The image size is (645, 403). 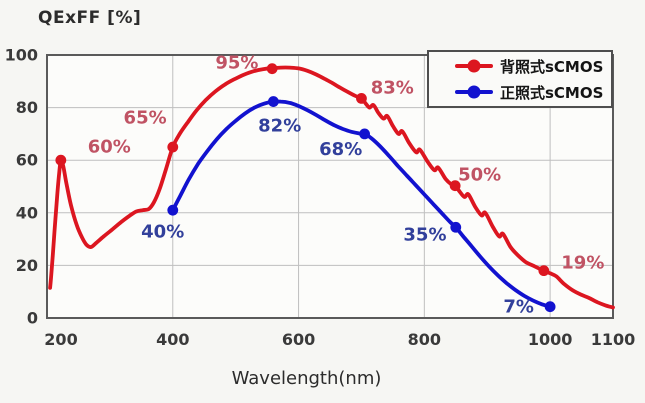 What do you see at coordinates (298, 339) in the screenshot?
I see `x-tick-label: 600` at bounding box center [298, 339].